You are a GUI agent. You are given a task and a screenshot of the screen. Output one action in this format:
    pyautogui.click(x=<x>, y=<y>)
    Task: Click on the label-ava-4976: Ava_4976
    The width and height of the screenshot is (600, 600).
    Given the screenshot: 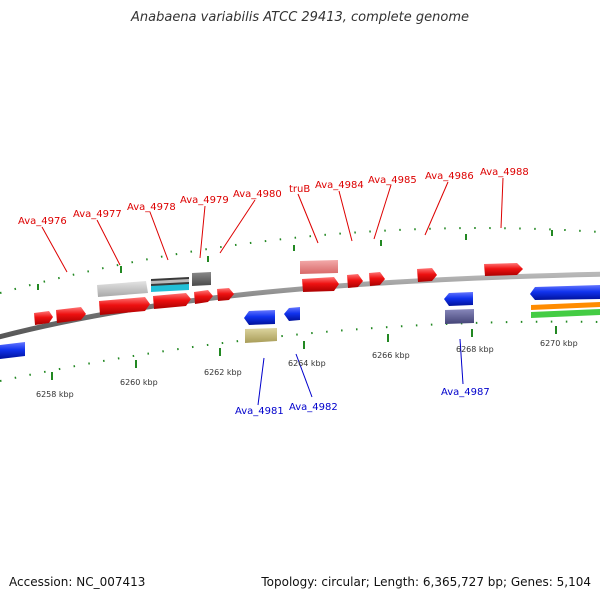 What is the action you would take?
    pyautogui.click(x=42, y=221)
    